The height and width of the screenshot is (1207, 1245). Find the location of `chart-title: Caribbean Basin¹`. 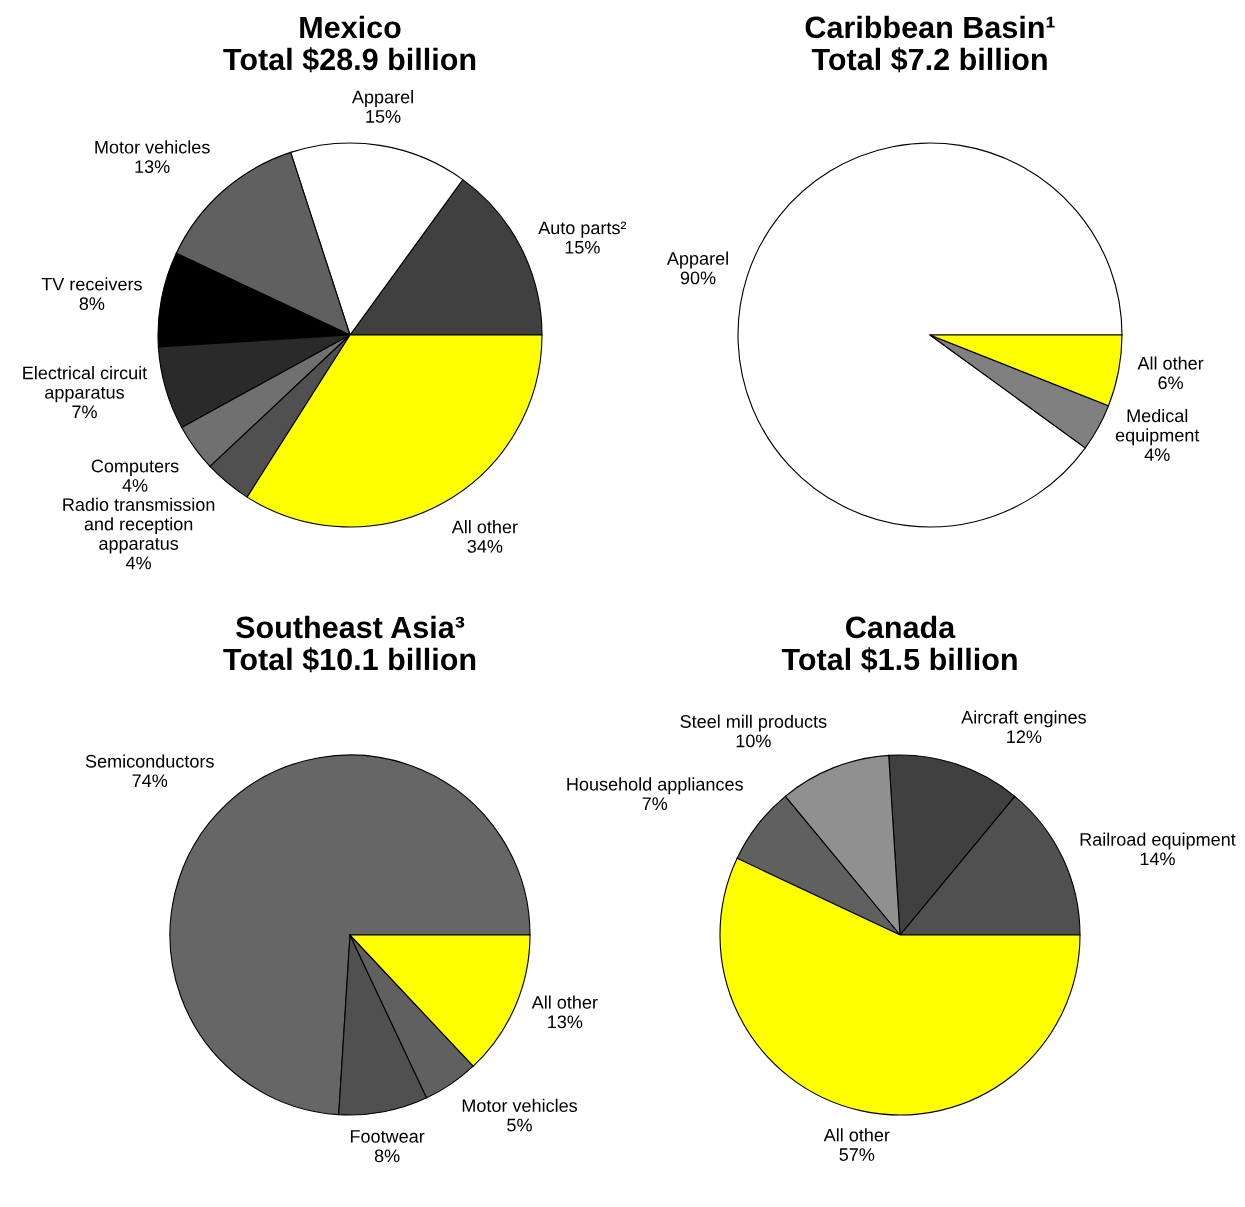

chart-title: Caribbean Basin¹ is located at coordinates (930, 27).